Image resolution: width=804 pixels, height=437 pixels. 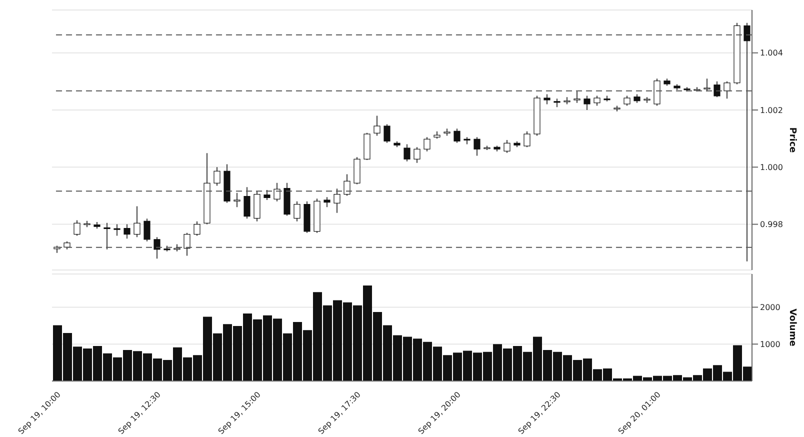 What do you see at coordinates (771, 167) in the screenshot?
I see `y-tick-label: 1.000` at bounding box center [771, 167].